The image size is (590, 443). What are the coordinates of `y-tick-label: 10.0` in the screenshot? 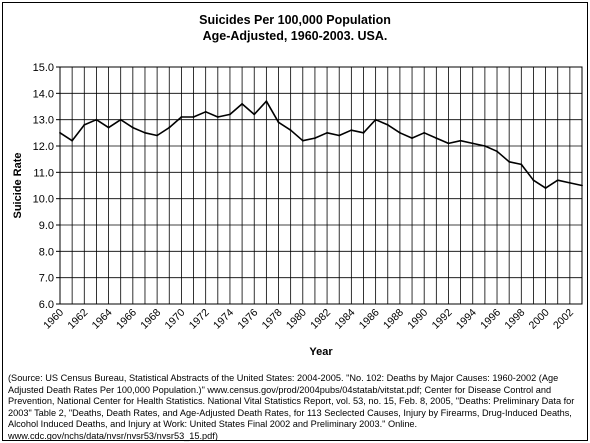 It's located at (43, 200).